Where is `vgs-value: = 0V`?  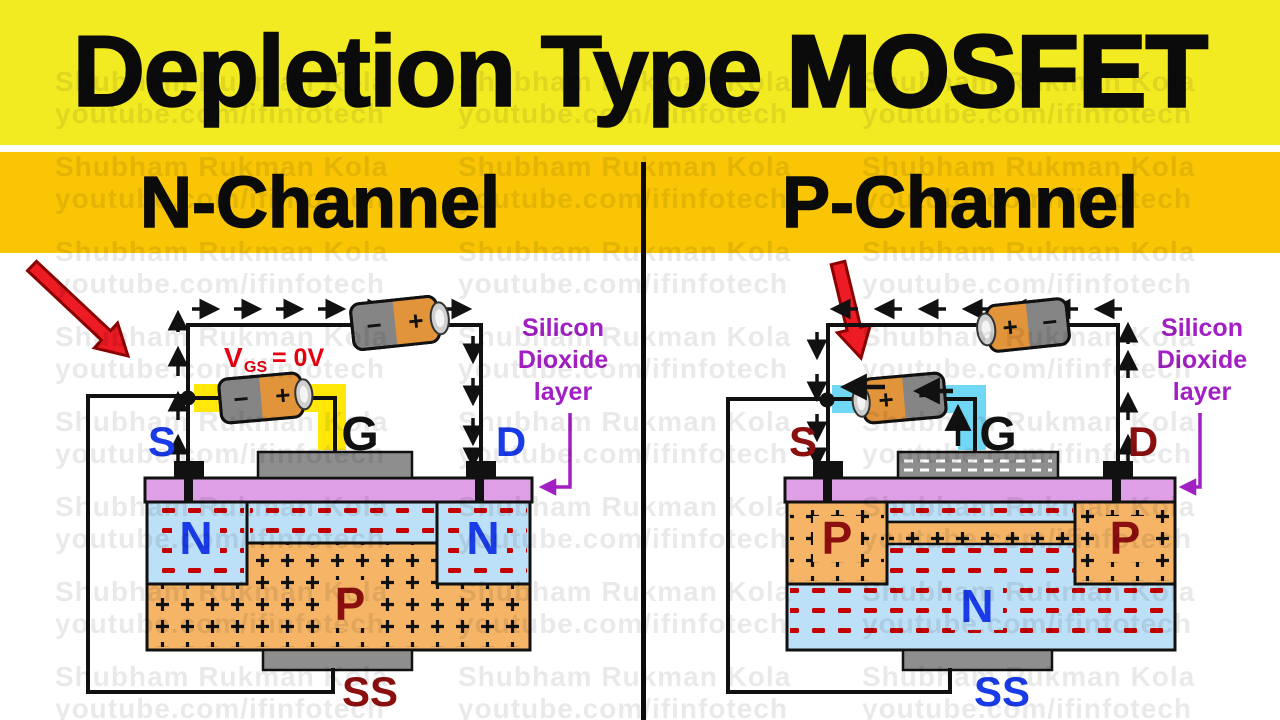
vgs-value: = 0V is located at coordinates (298, 358).